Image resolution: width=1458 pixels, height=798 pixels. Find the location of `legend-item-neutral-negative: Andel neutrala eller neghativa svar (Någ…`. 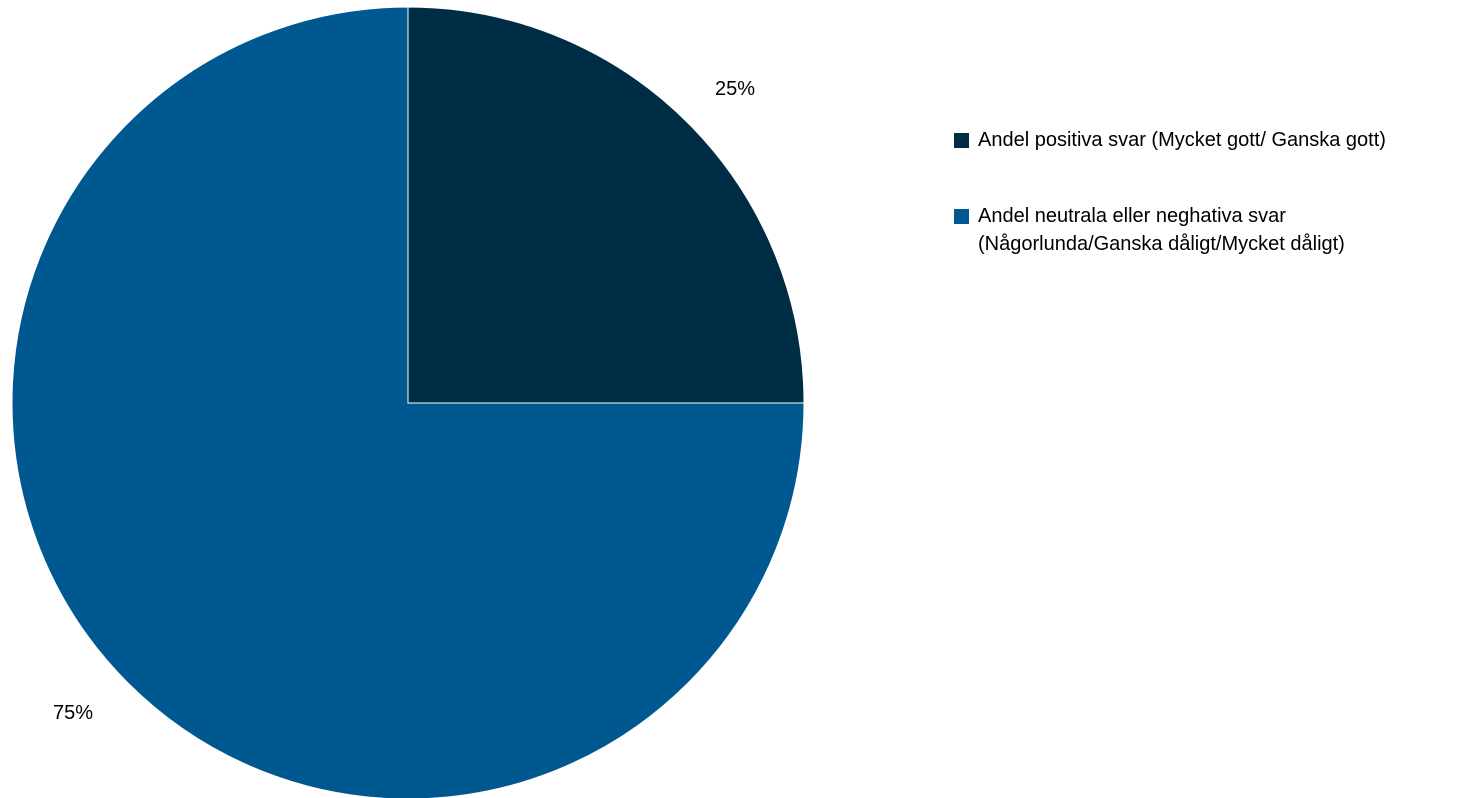

legend-item-neutral-negative: Andel neutrala eller neghativa svar (Någ… is located at coordinates (1204, 230).